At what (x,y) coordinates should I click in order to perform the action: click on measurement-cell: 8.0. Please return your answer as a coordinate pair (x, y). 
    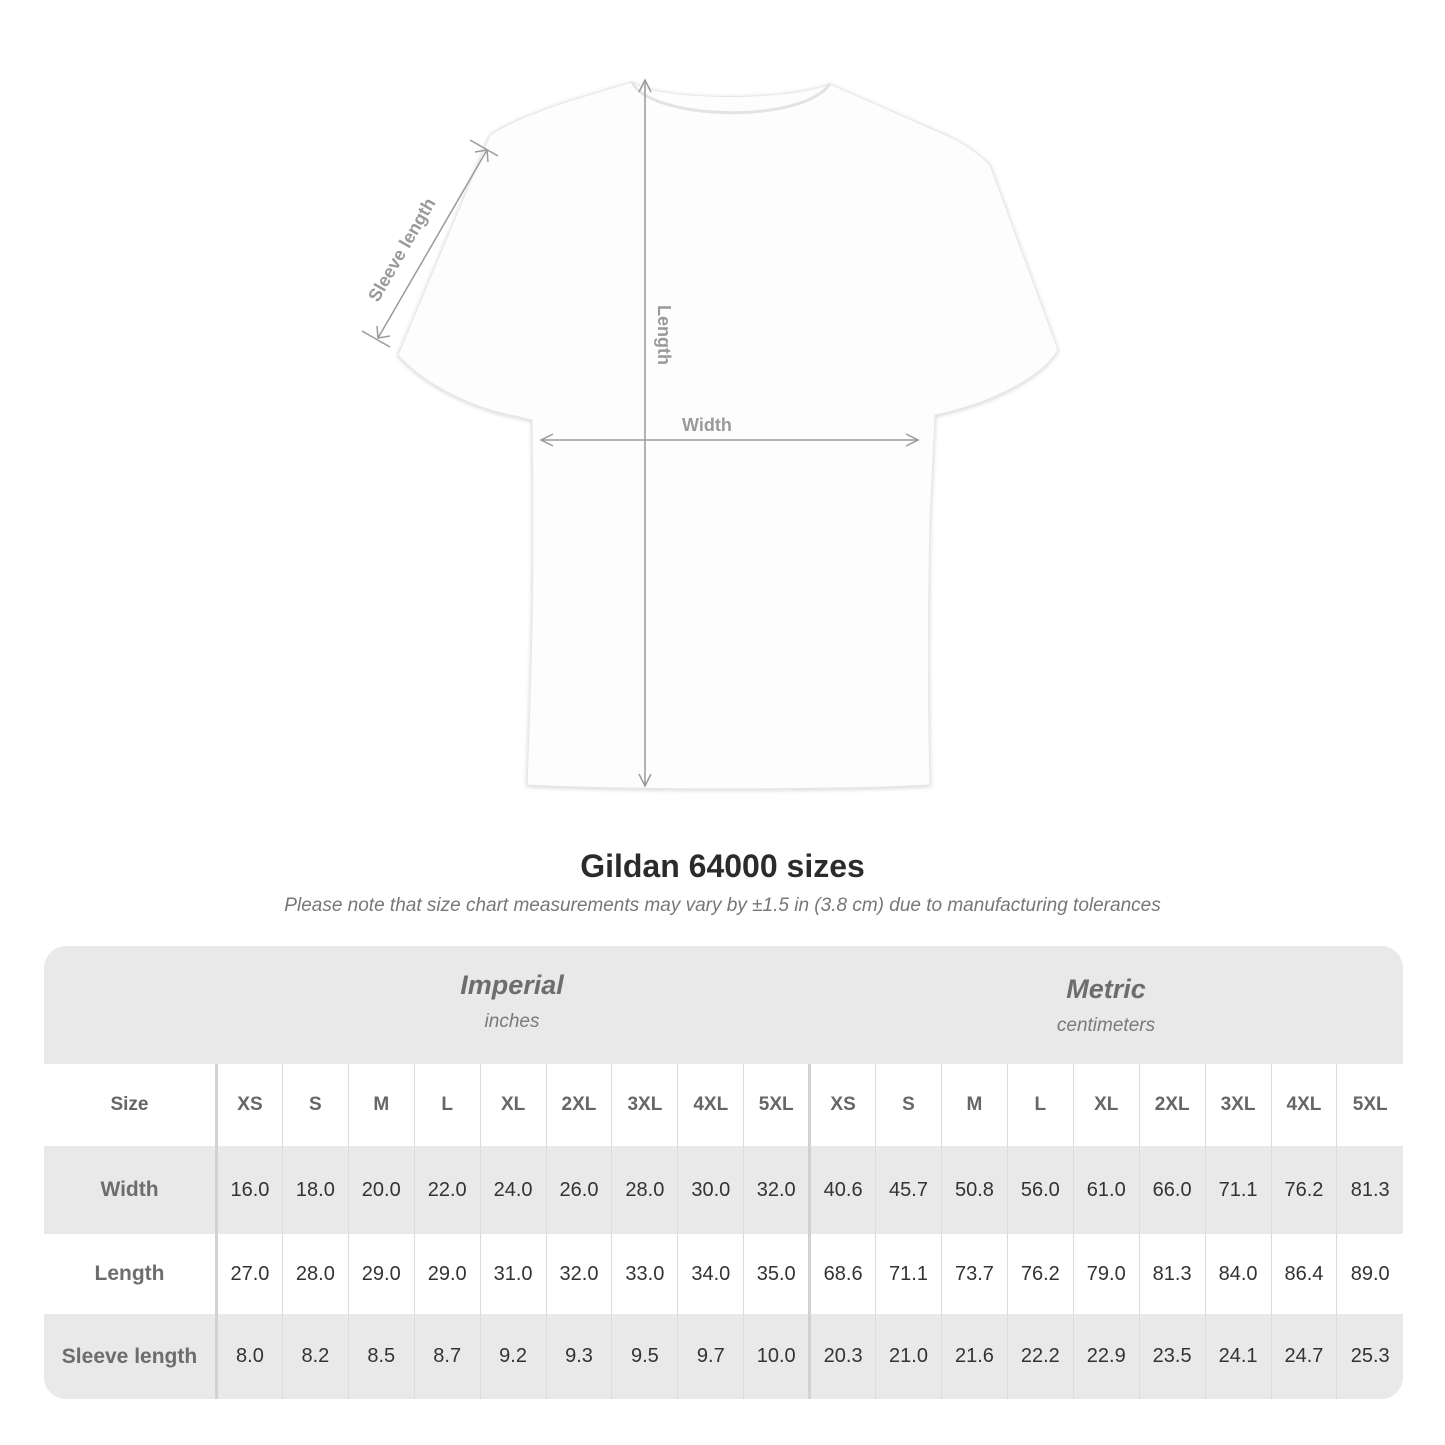
    Looking at the image, I should click on (249, 1356).